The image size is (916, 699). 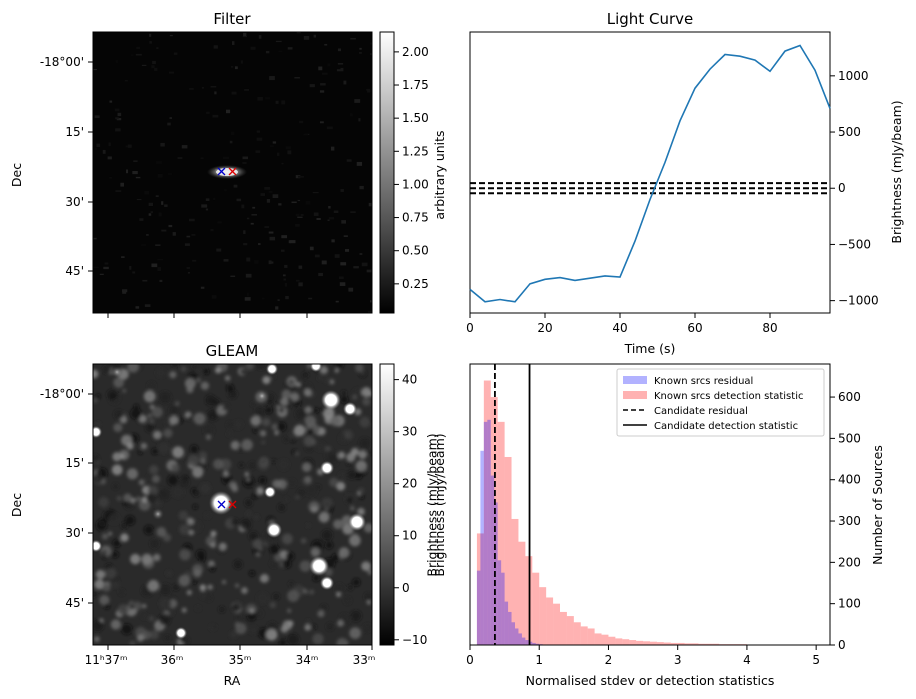 I want to click on histogram-ytick-label: 400, so click(x=849, y=480).